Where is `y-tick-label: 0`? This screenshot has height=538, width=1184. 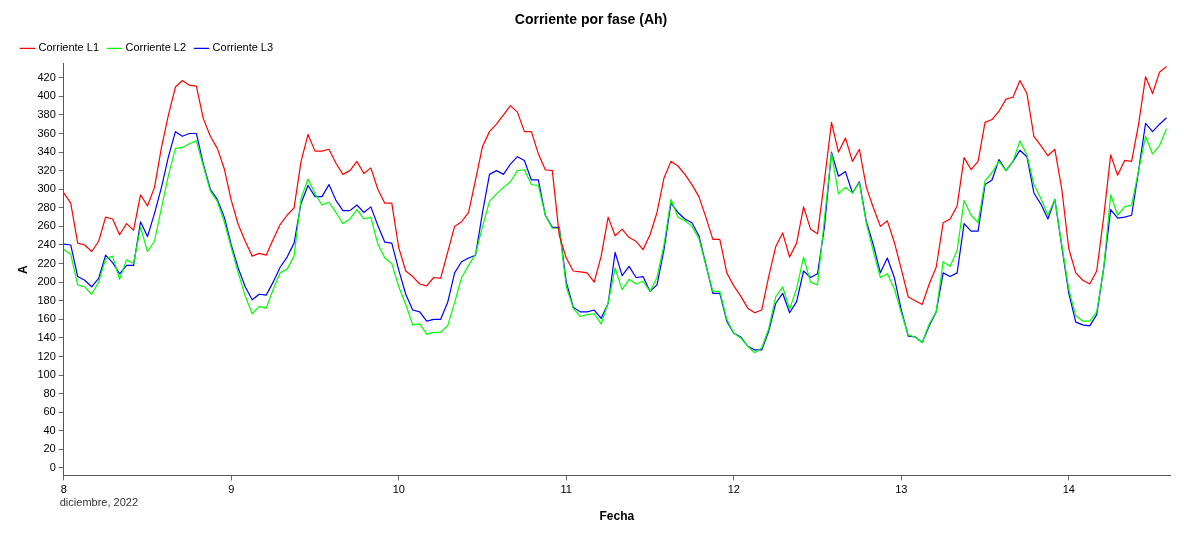
y-tick-label: 0 is located at coordinates (52, 467).